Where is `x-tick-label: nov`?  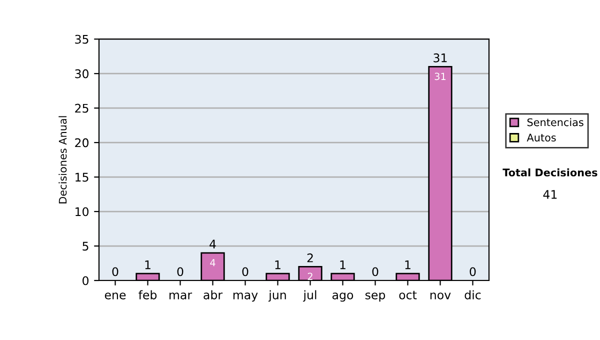 x-tick-label: nov is located at coordinates (440, 296).